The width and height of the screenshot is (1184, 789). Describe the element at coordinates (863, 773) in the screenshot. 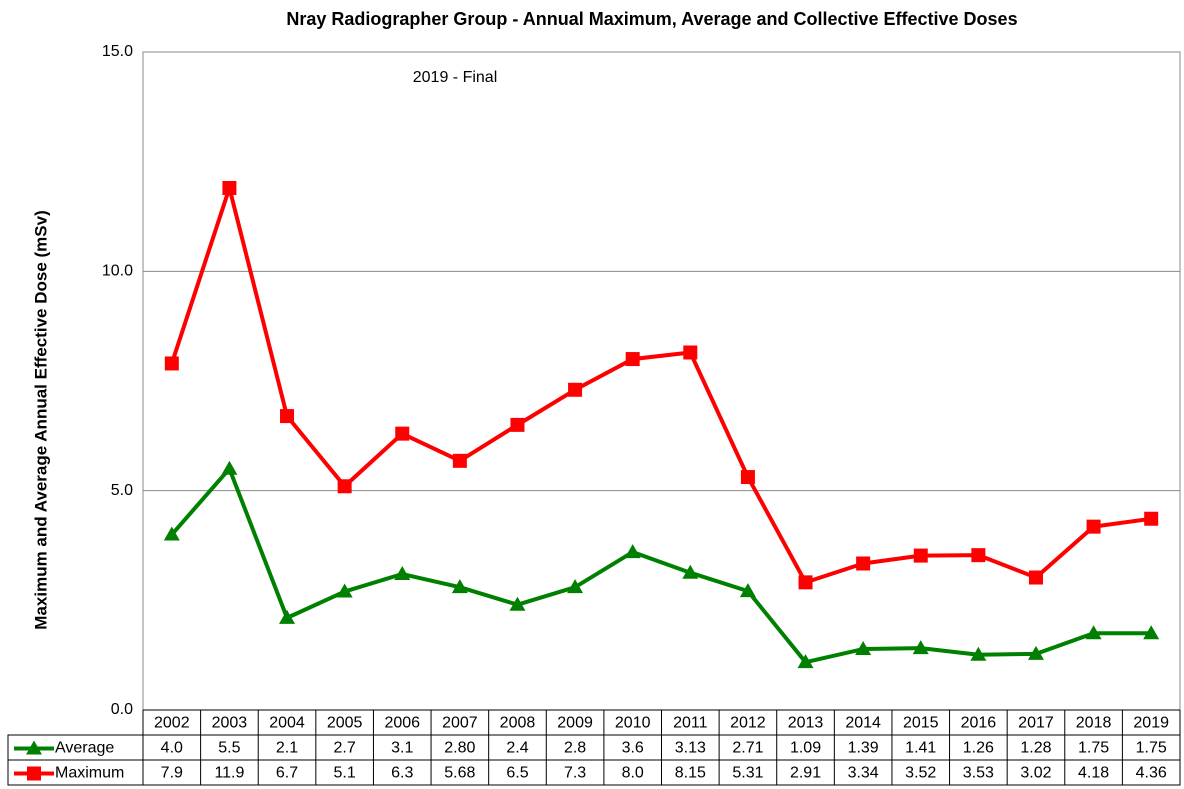

I see `table-value: 3.34` at that location.